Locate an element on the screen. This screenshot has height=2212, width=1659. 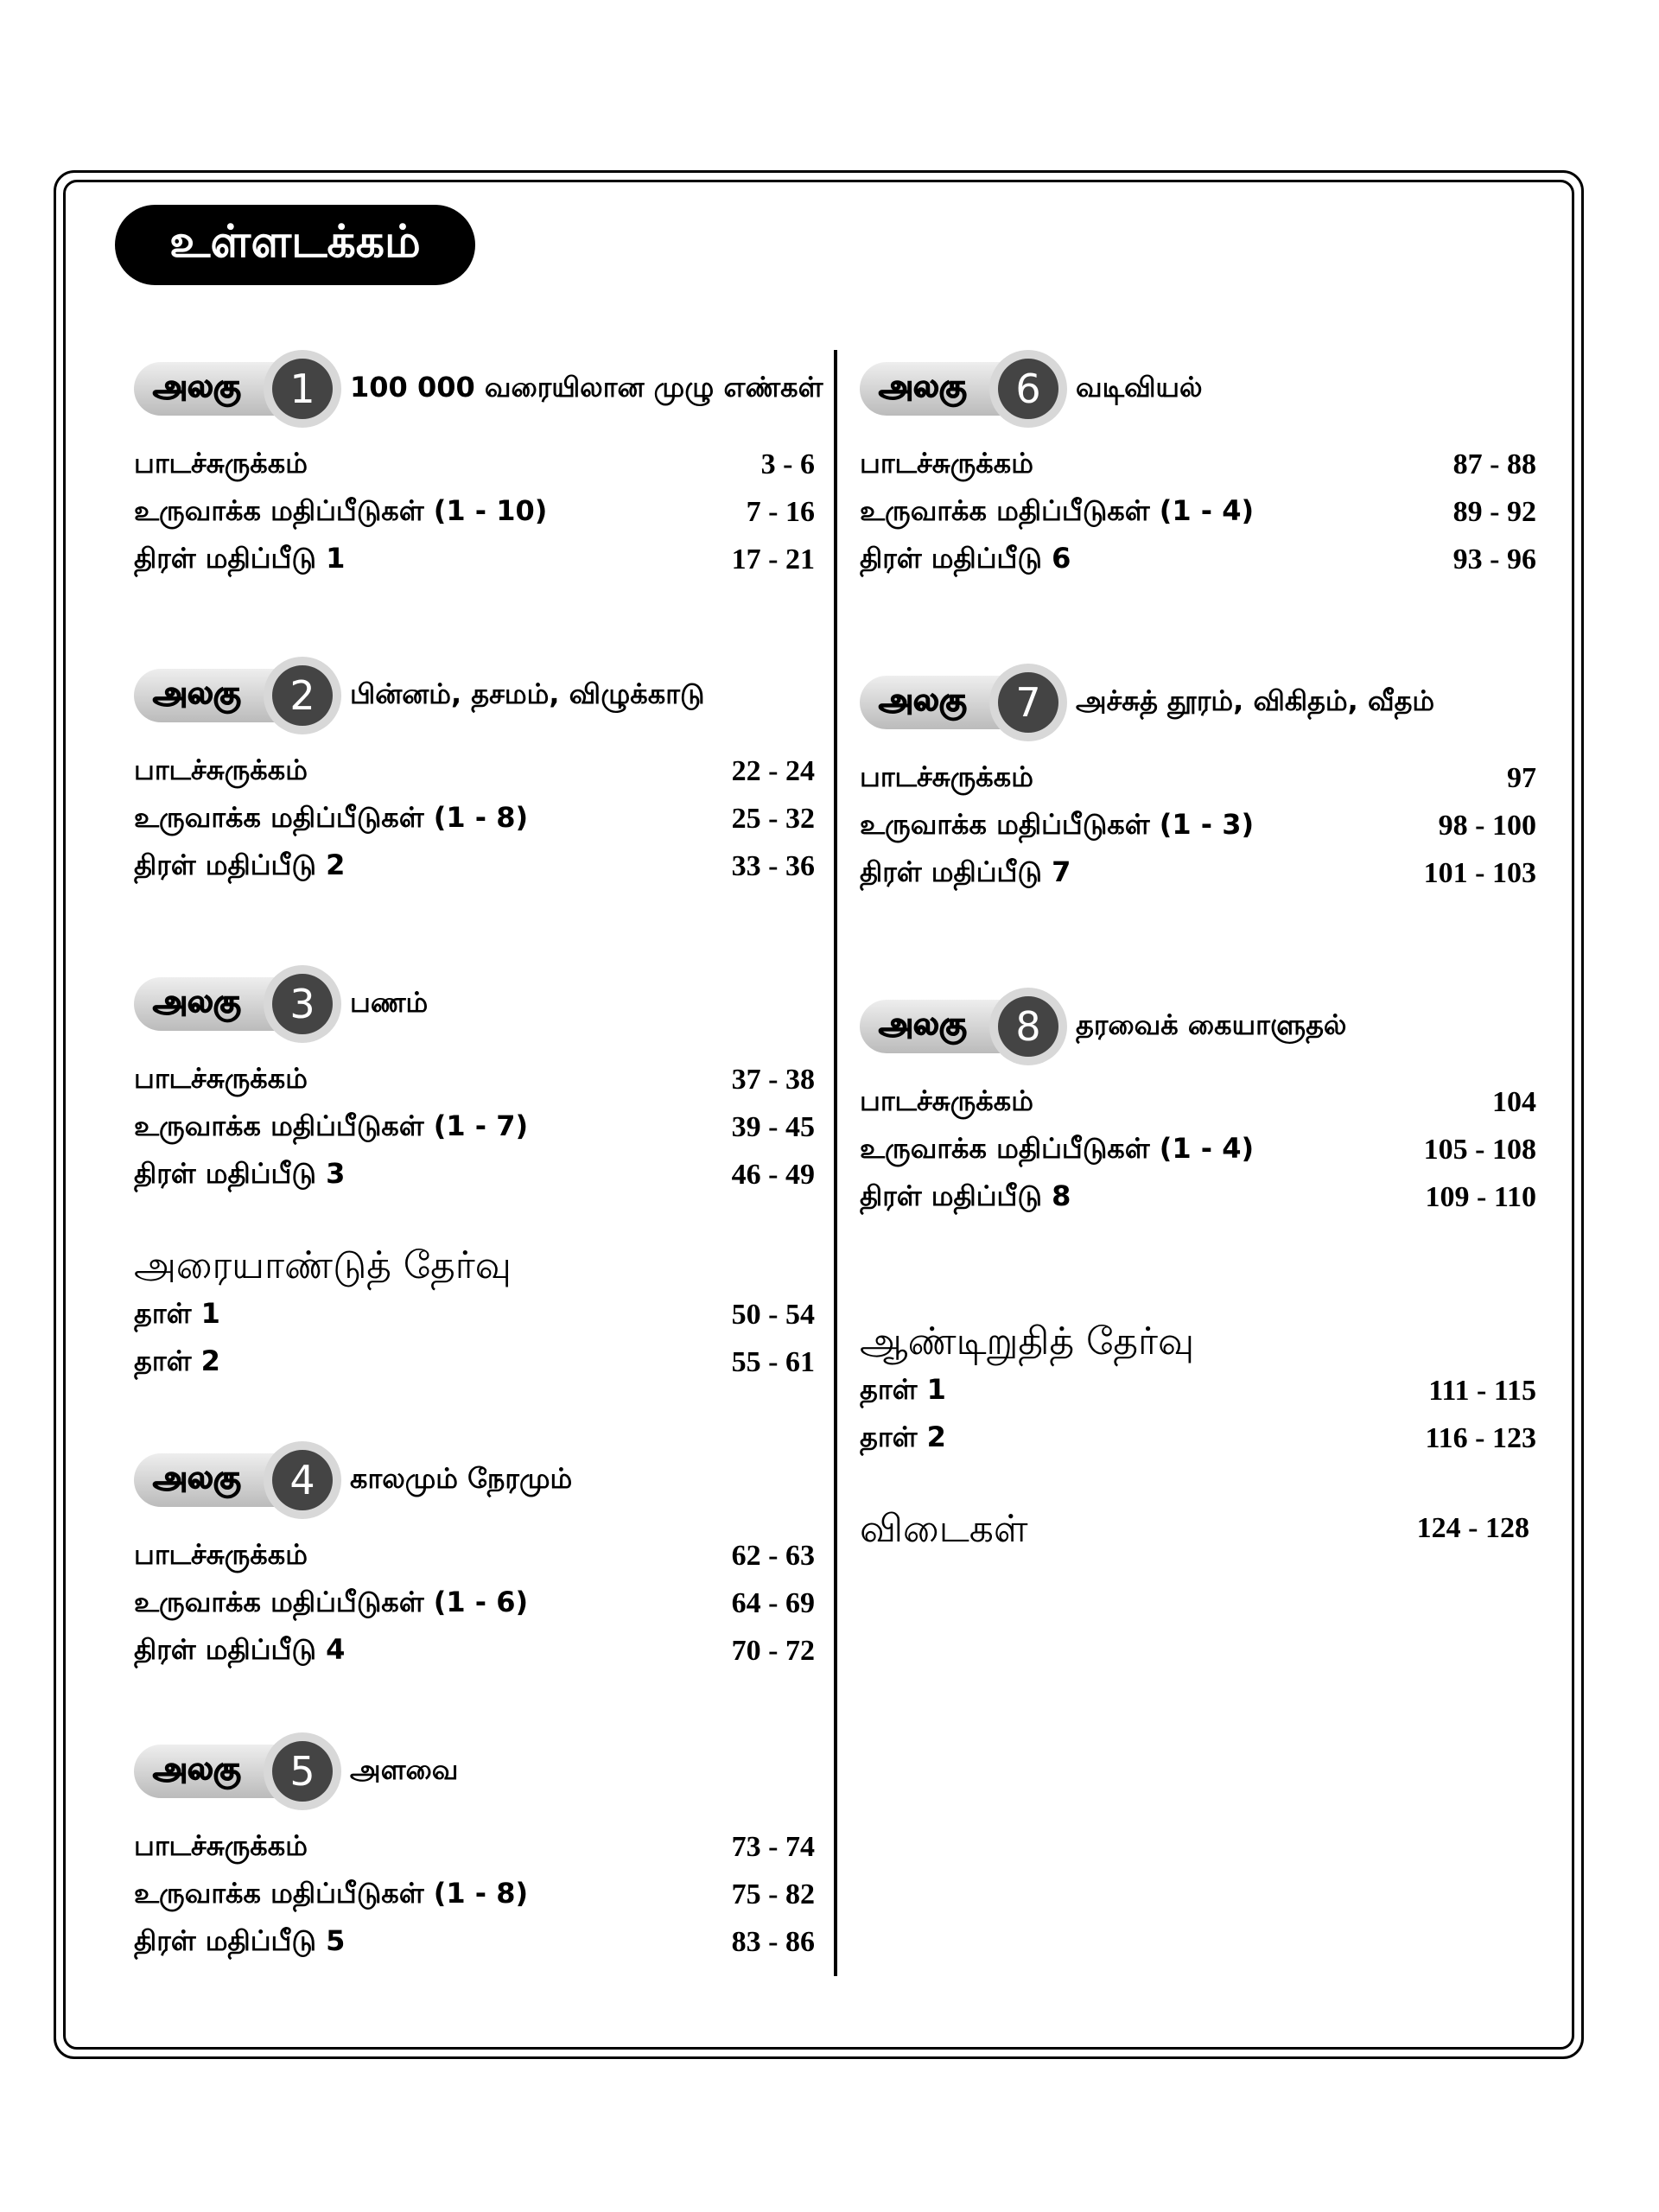
answers-title: விடைகள் is located at coordinates (944, 1528).